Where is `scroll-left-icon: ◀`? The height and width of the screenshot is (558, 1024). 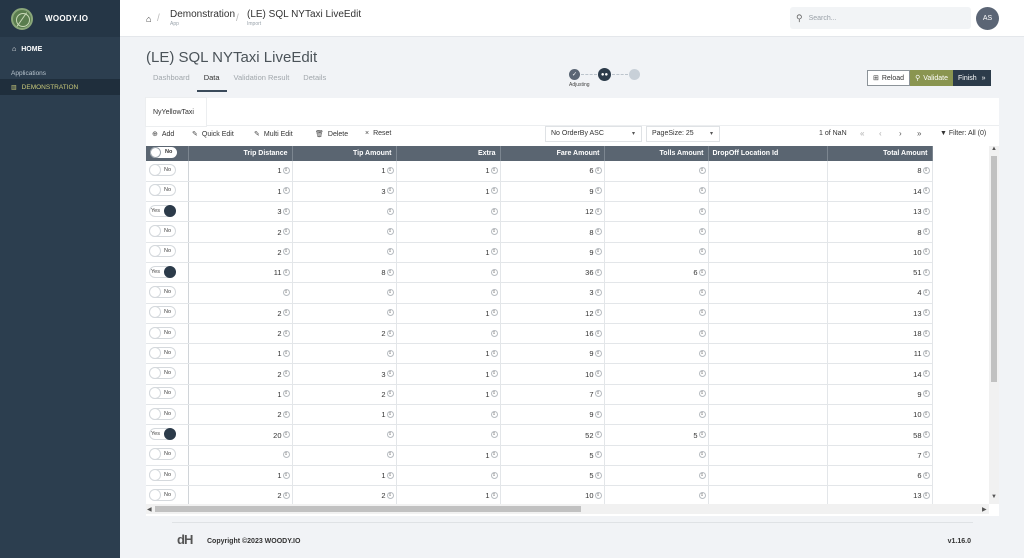
scroll-left-icon: ◀ is located at coordinates (149, 510).